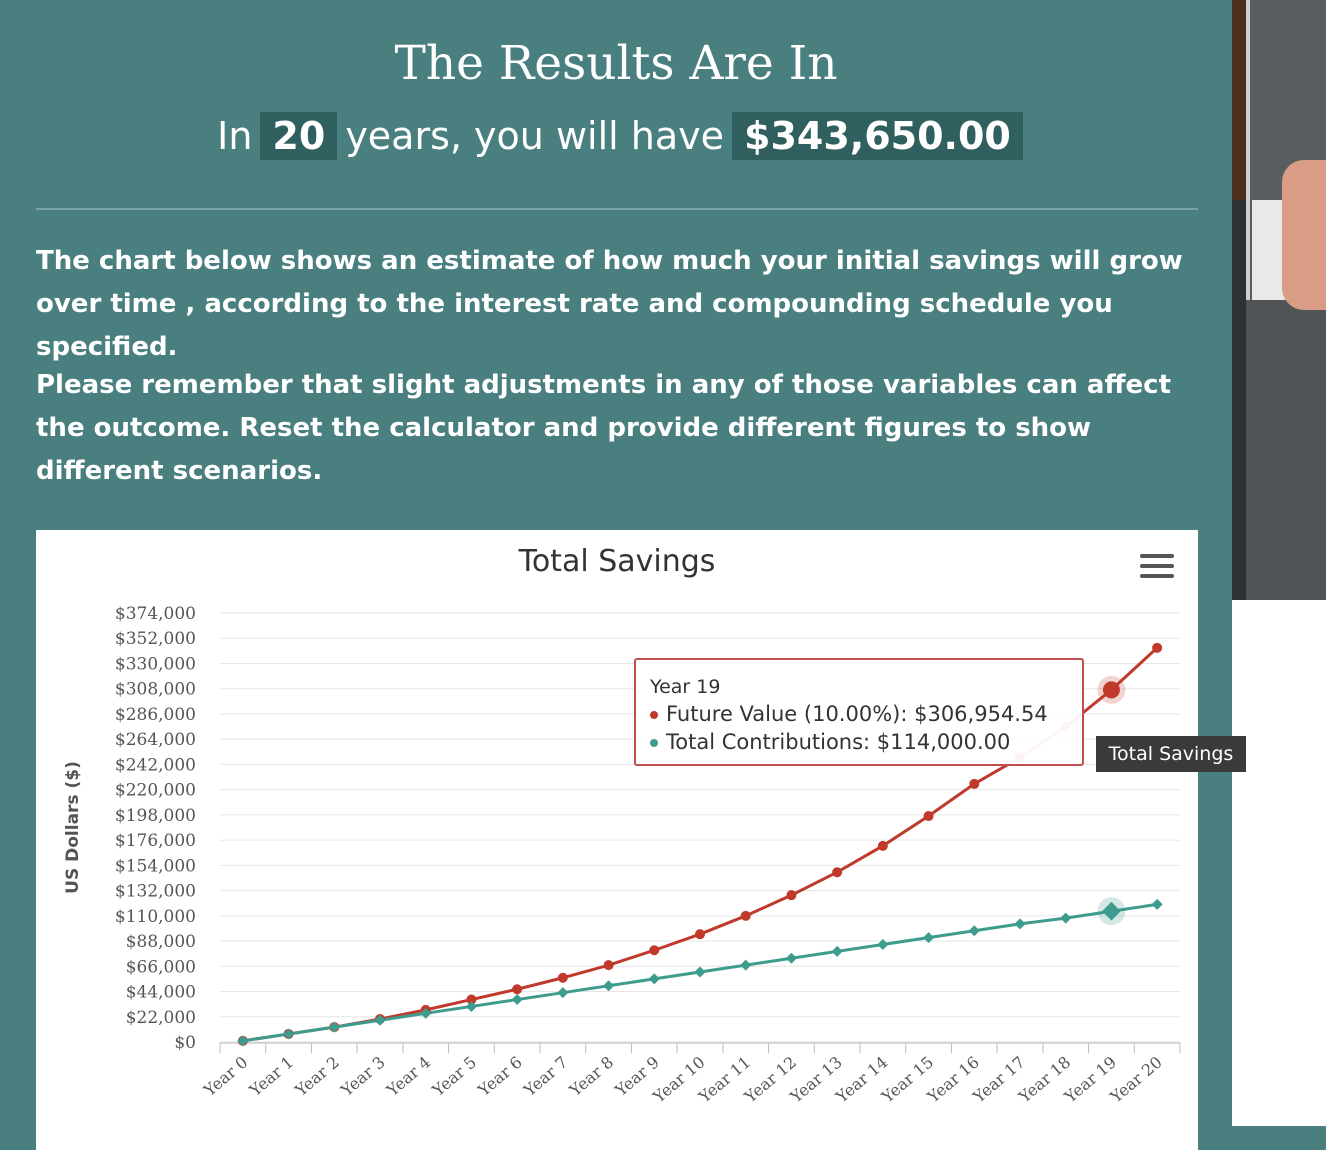 The width and height of the screenshot is (1326, 1150). Describe the element at coordinates (271, 1077) in the screenshot. I see `x-tick-label: Year 1` at that location.